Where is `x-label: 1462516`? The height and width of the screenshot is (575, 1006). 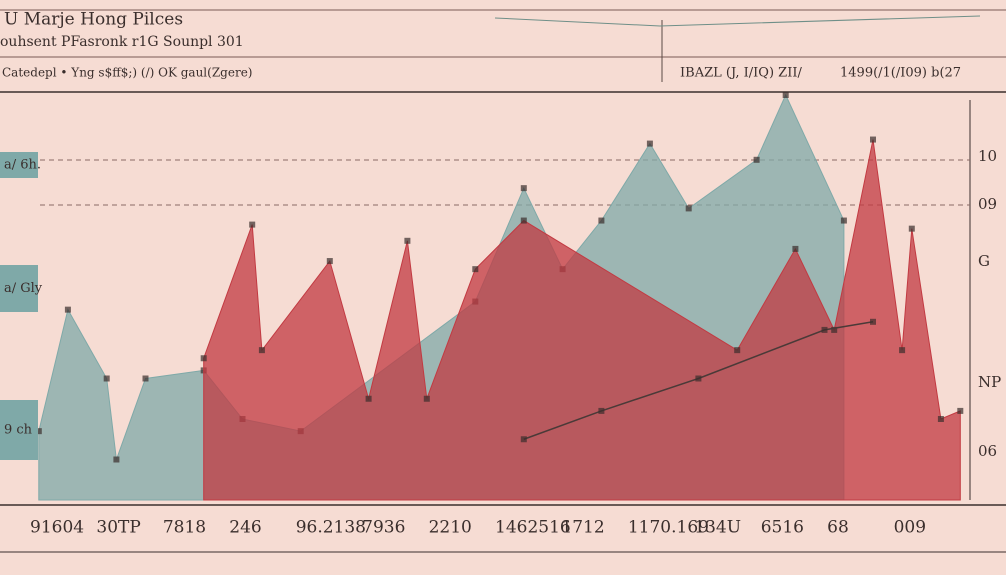
x-label: 1462516 is located at coordinates (533, 528).